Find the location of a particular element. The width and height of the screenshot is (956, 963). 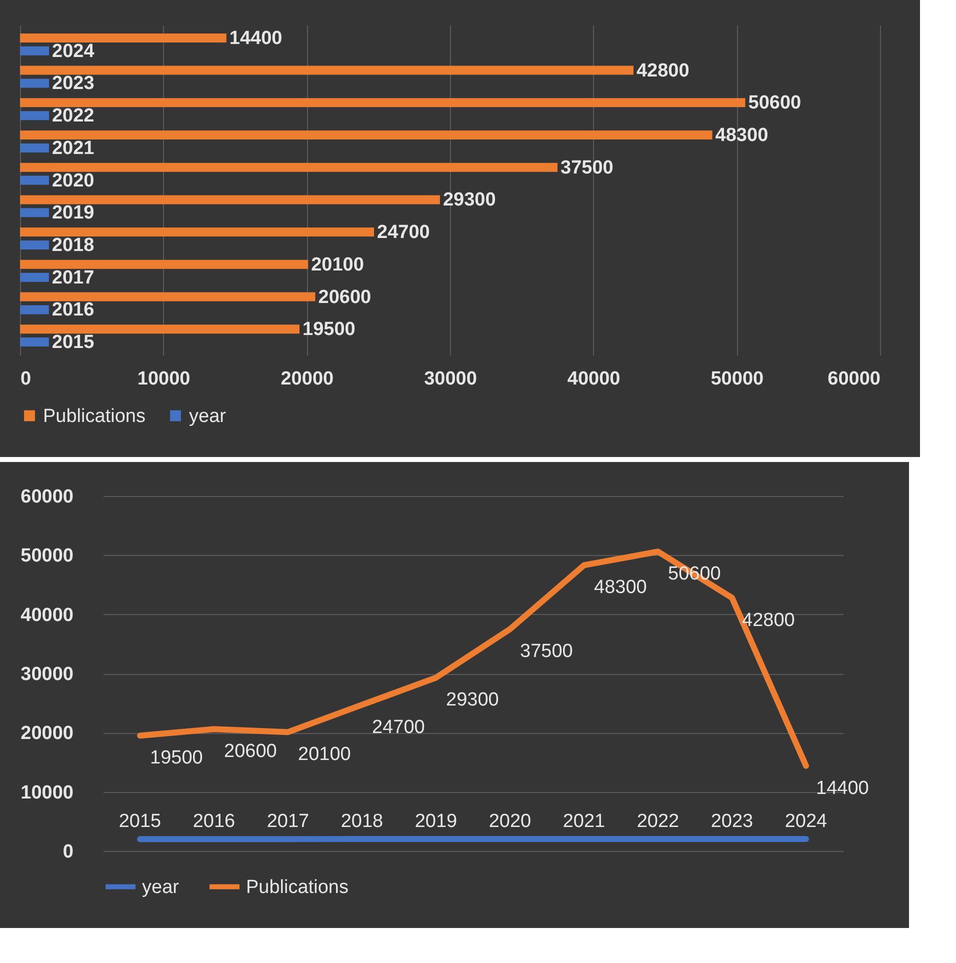

x-tick-label: 40000 is located at coordinates (593, 379).